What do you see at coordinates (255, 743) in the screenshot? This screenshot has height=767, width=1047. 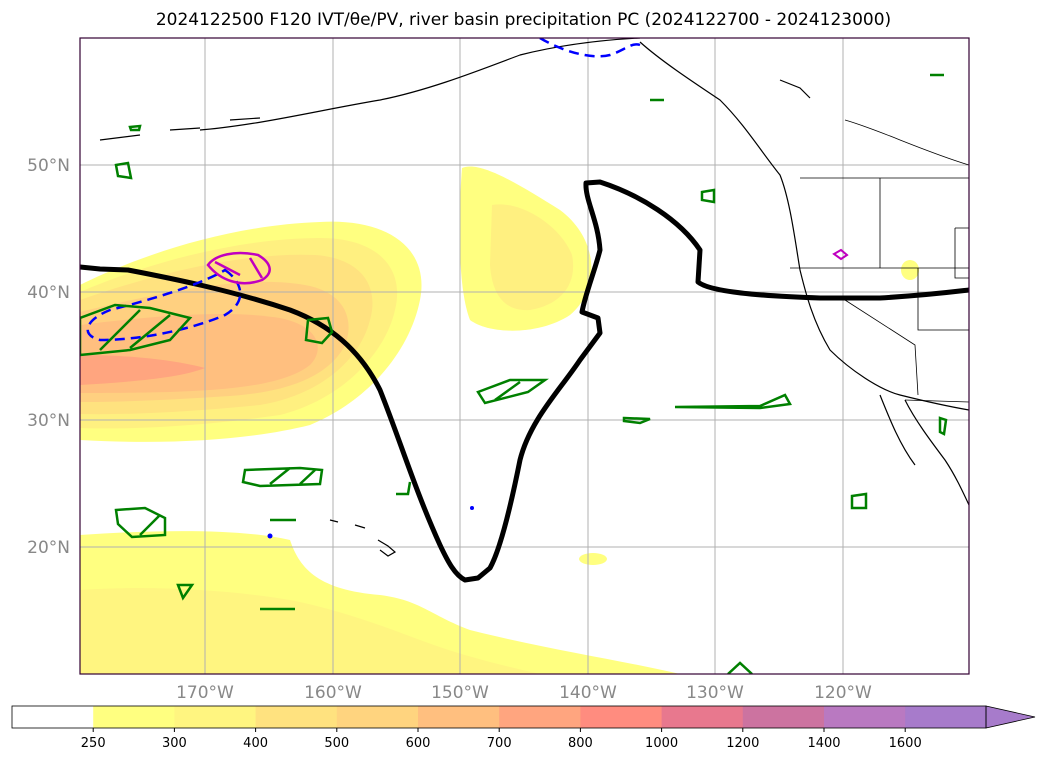 I see `colorbar-tick-label: 400` at bounding box center [255, 743].